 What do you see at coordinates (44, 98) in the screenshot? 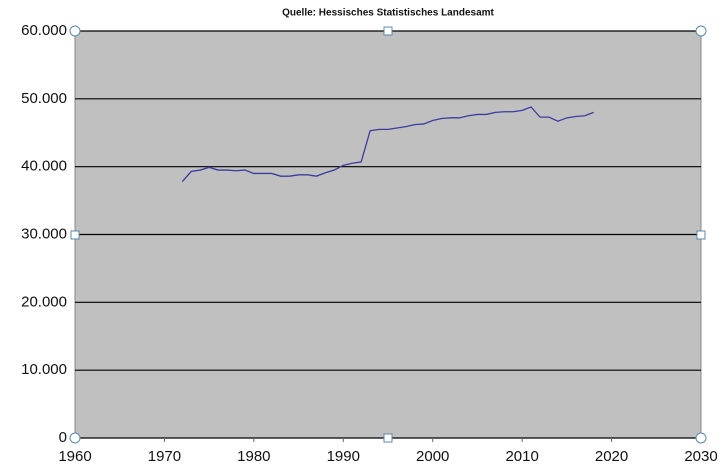
I see `y-tick-label: 50.000` at bounding box center [44, 98].